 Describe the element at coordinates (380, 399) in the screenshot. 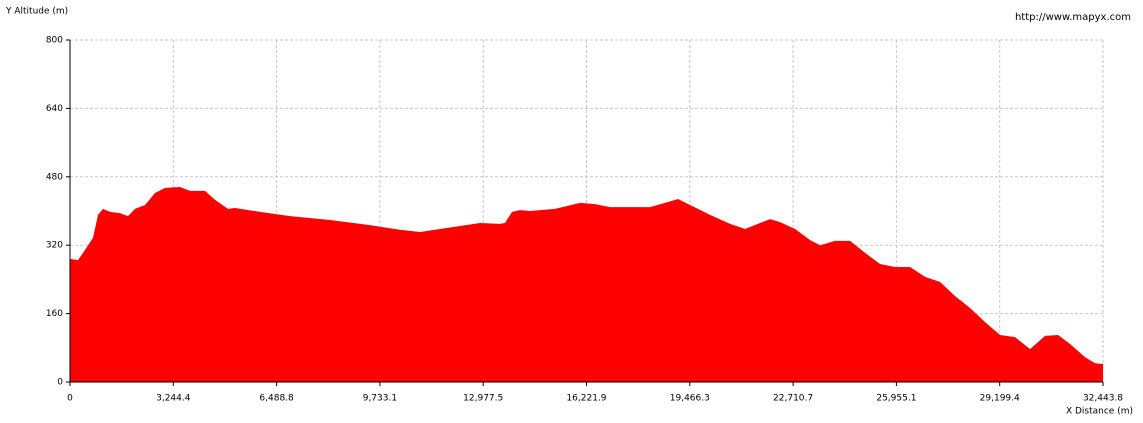

I see `x-tick-label: 9,733.1` at that location.